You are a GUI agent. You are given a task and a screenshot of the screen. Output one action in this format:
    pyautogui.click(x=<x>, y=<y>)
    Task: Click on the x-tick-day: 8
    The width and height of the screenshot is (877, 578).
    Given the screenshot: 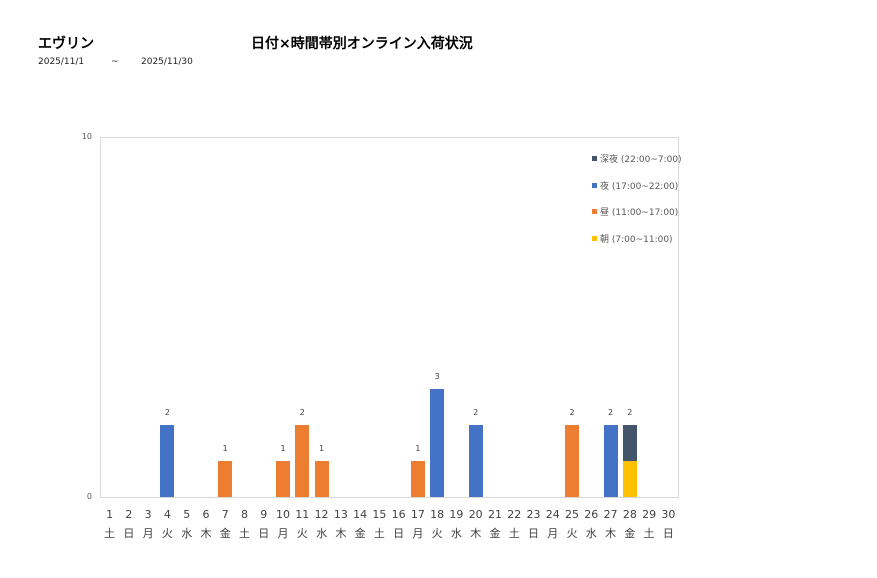 What is the action you would take?
    pyautogui.click(x=244, y=514)
    